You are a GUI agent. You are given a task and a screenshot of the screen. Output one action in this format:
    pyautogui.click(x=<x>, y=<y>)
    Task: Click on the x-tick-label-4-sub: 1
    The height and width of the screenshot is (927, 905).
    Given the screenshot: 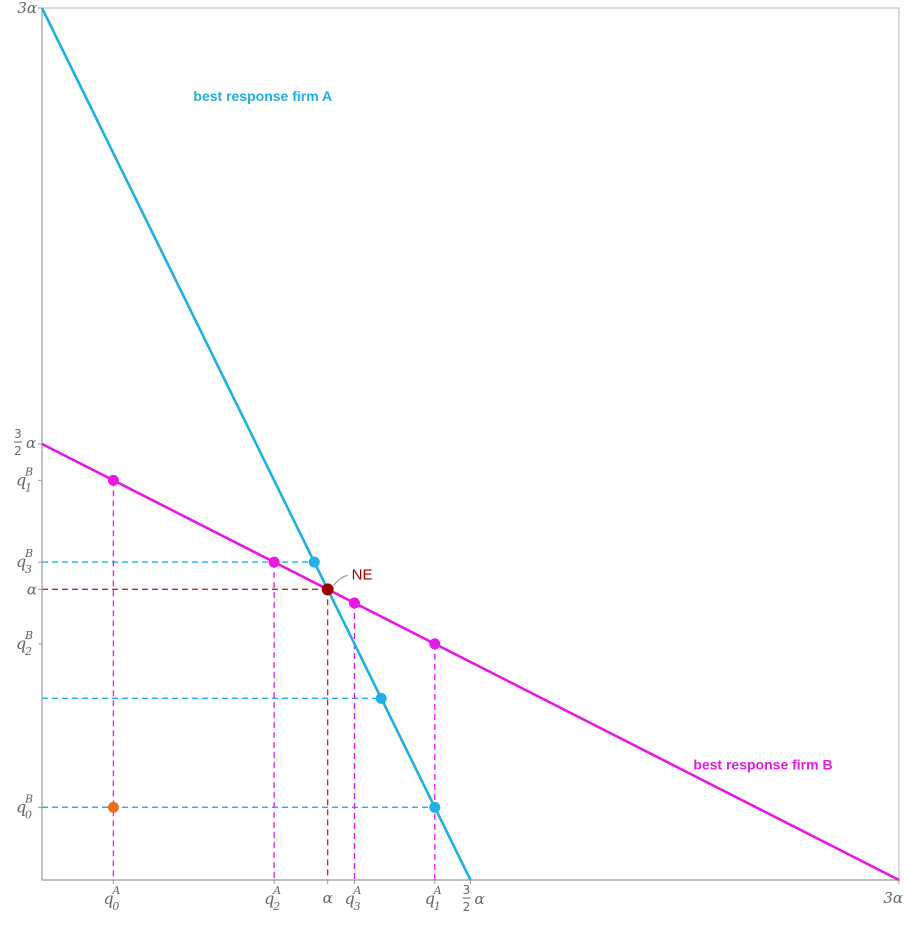 What is the action you would take?
    pyautogui.click(x=437, y=906)
    